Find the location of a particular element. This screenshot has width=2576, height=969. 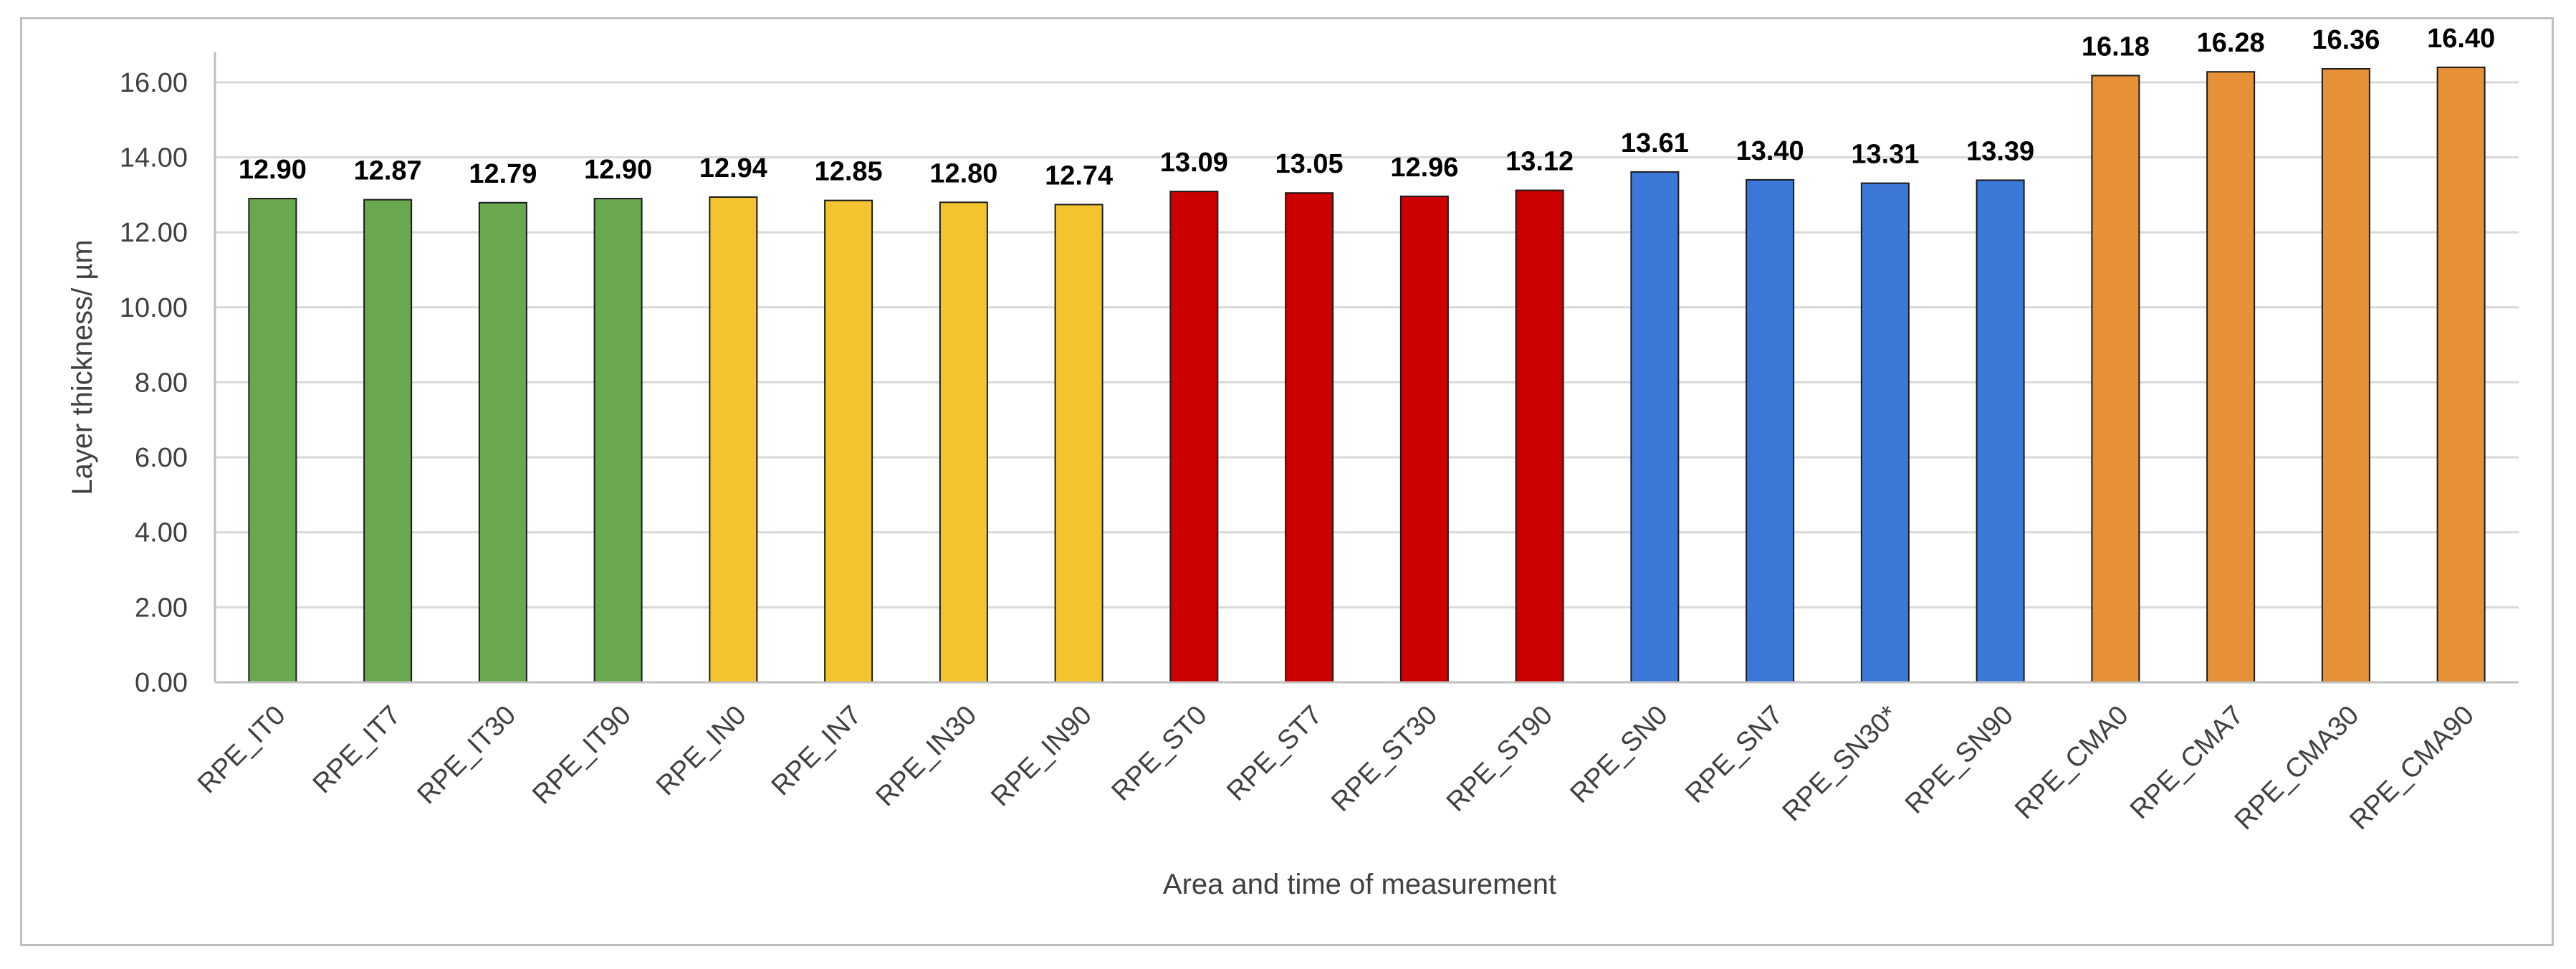

data-label: 13.12 is located at coordinates (1540, 162).